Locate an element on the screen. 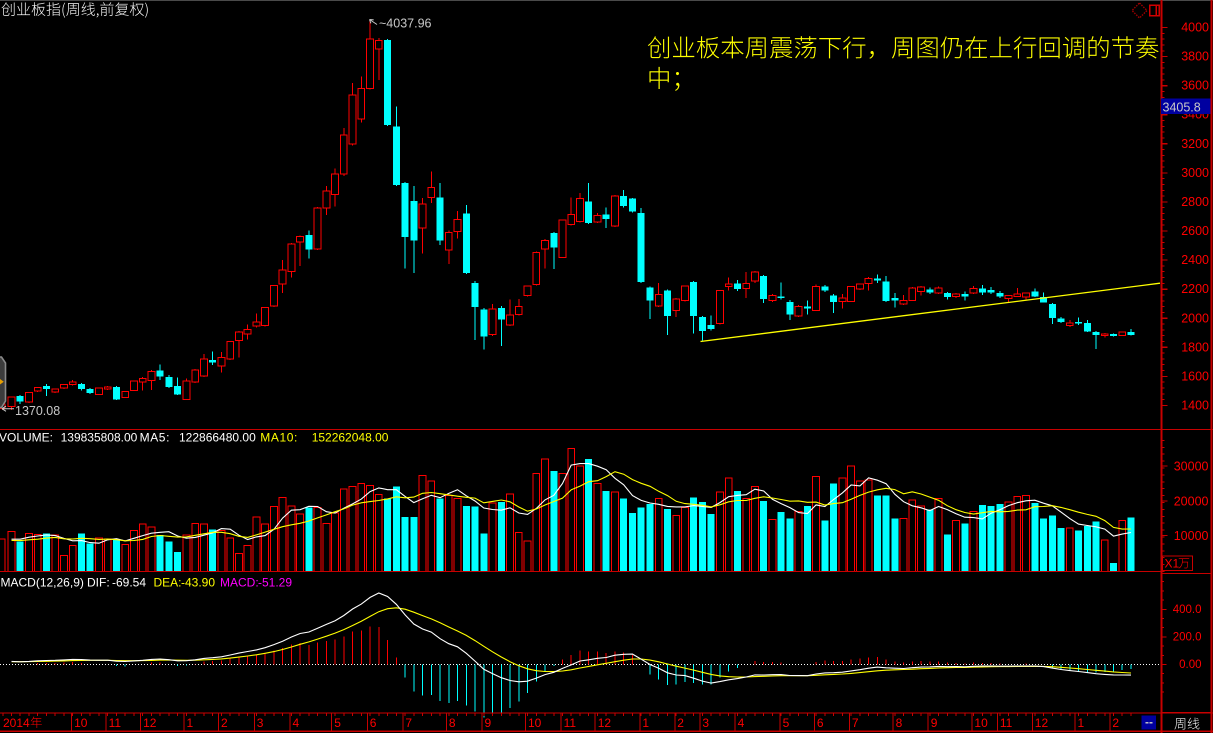  svg-text: MACD: is located at coordinates (239, 583).